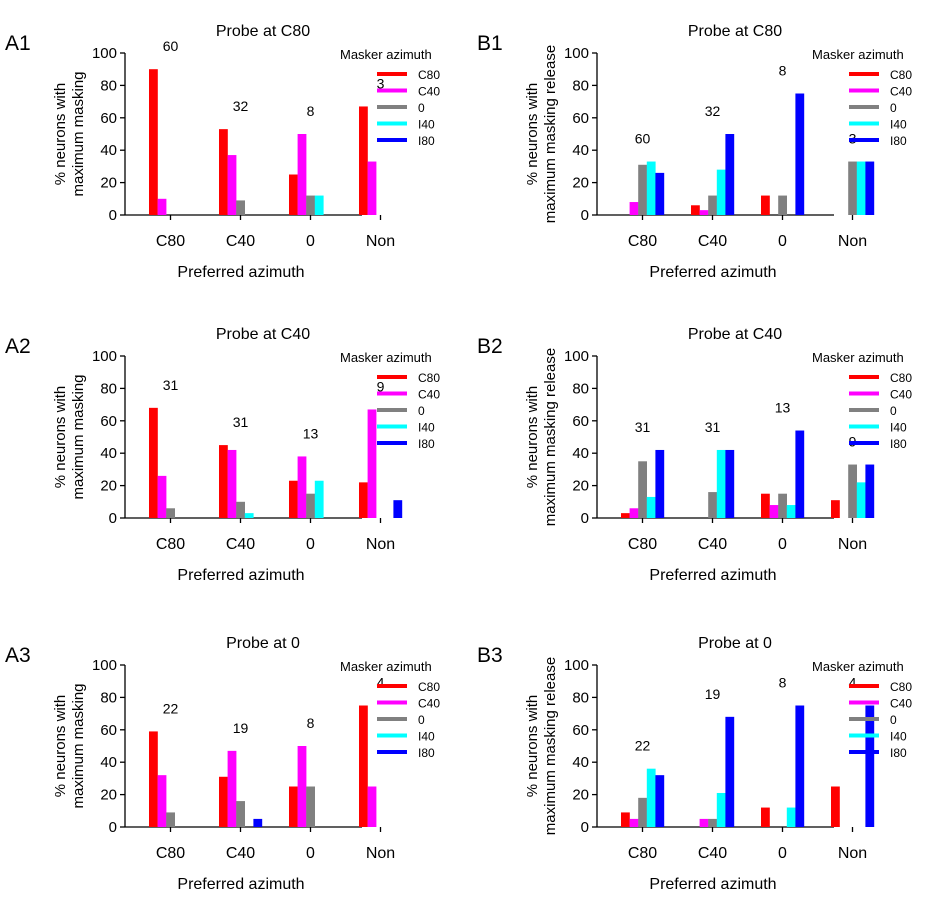  What do you see at coordinates (426, 141) in the screenshot?
I see `legend-label-i80: I80` at bounding box center [426, 141].